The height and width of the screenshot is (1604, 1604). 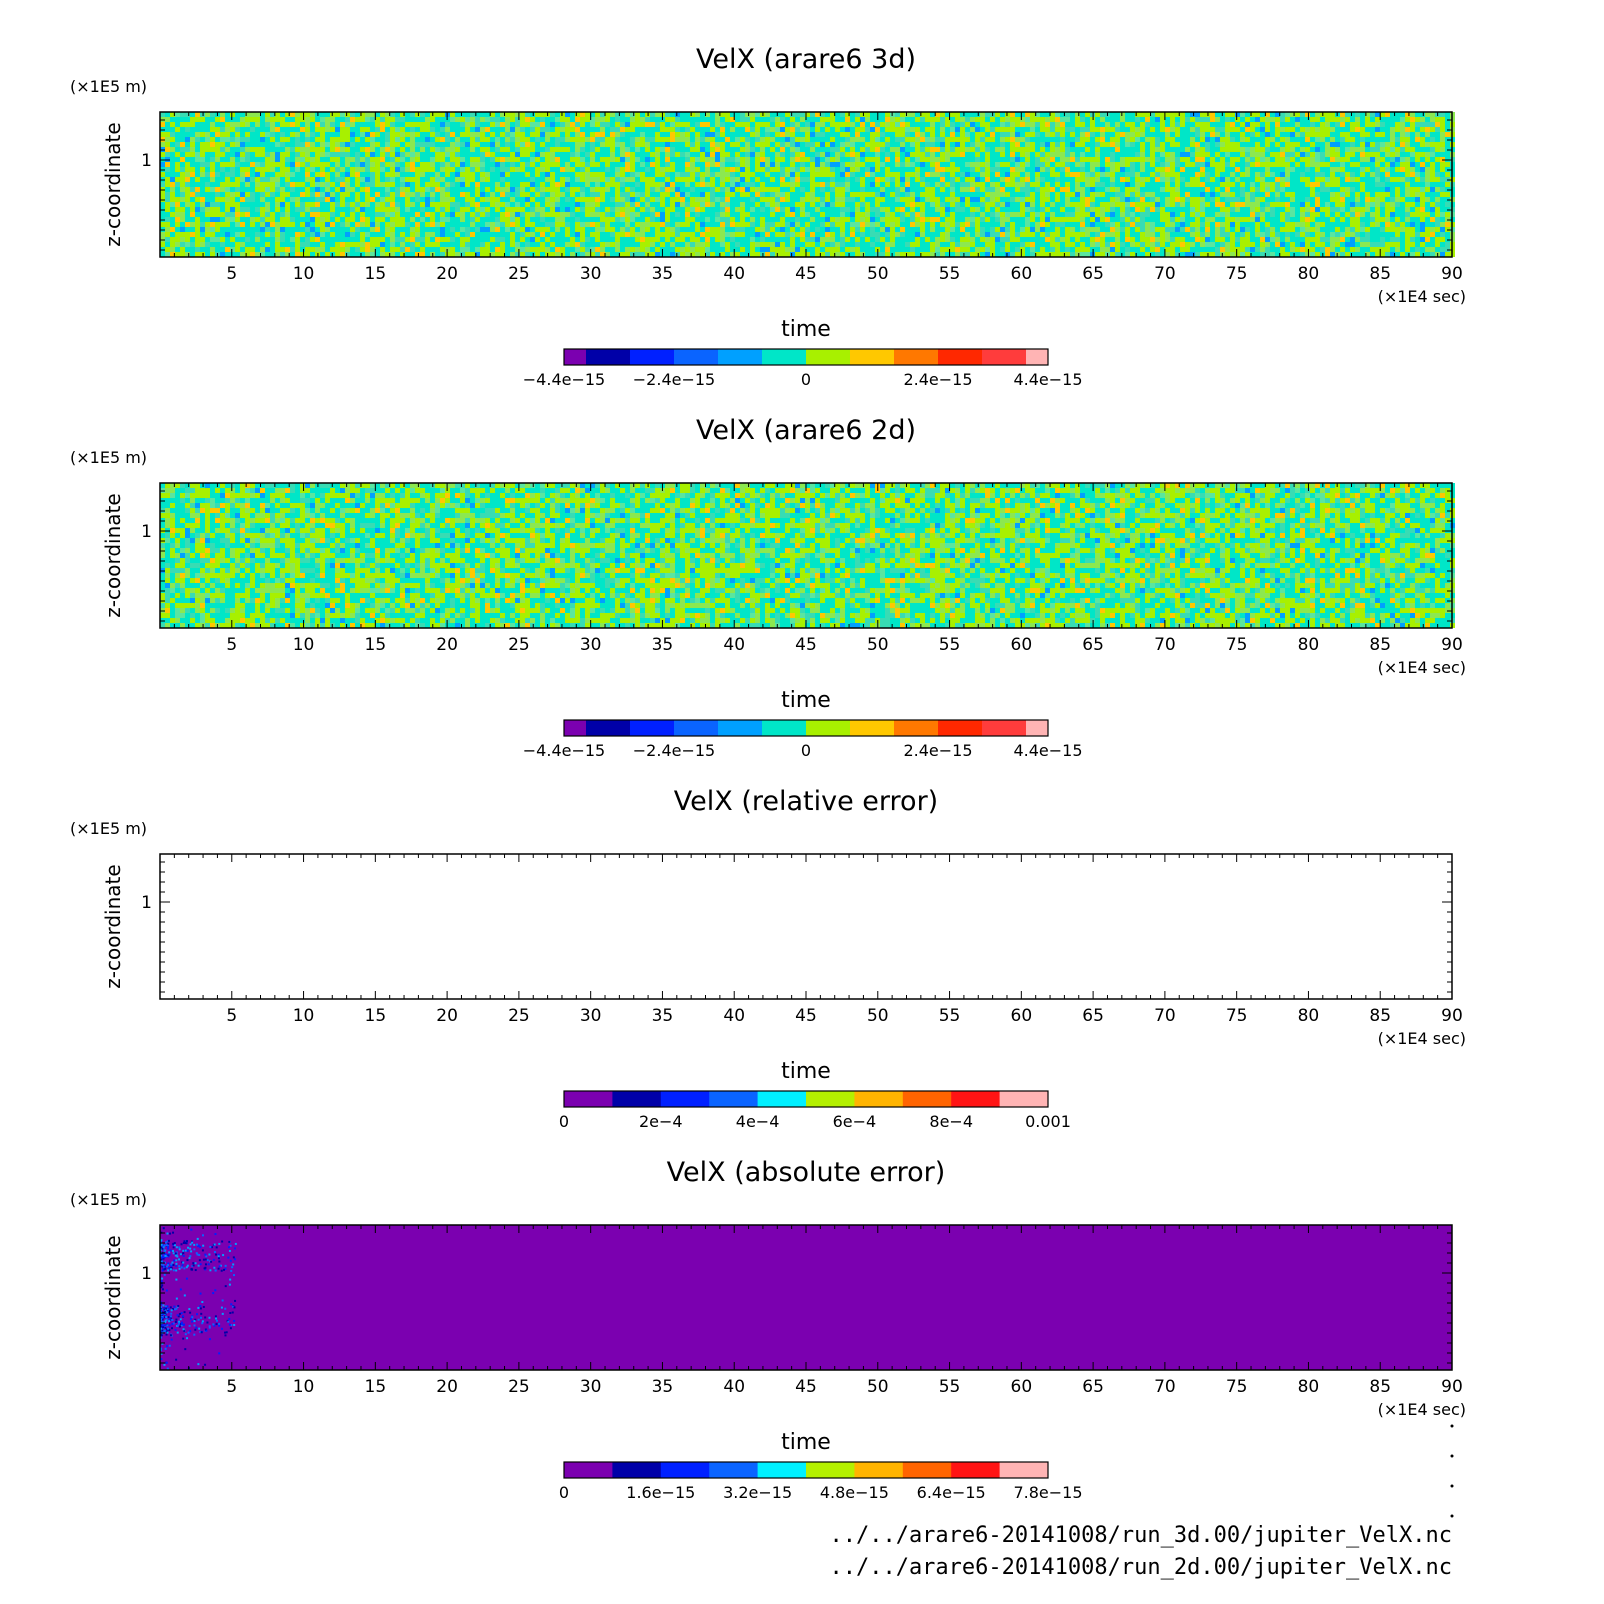 I want to click on x-tick-label: 70, so click(x=1165, y=274).